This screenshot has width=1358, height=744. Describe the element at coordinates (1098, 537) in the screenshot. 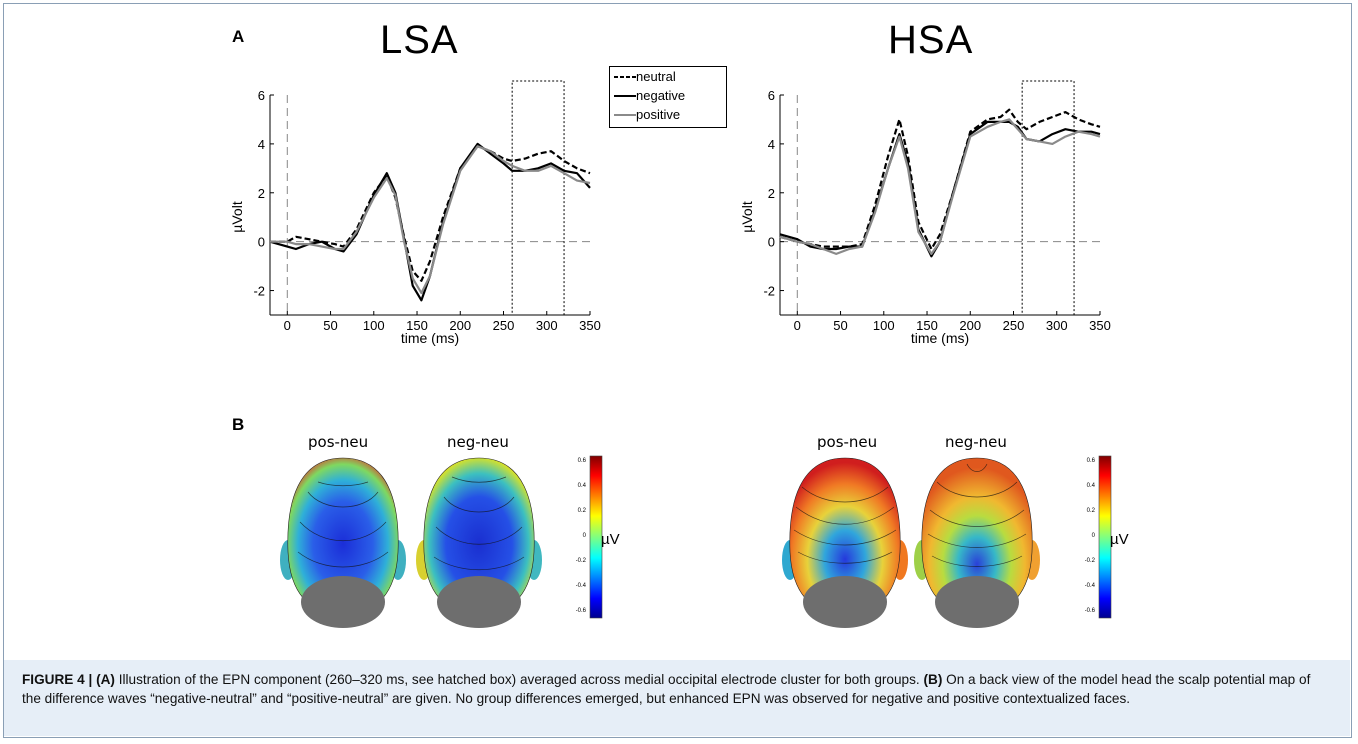

I see `hsa-colorbar: 0.6 0.4 0.2 0 -0.2 -0.4 -0.6` at that location.